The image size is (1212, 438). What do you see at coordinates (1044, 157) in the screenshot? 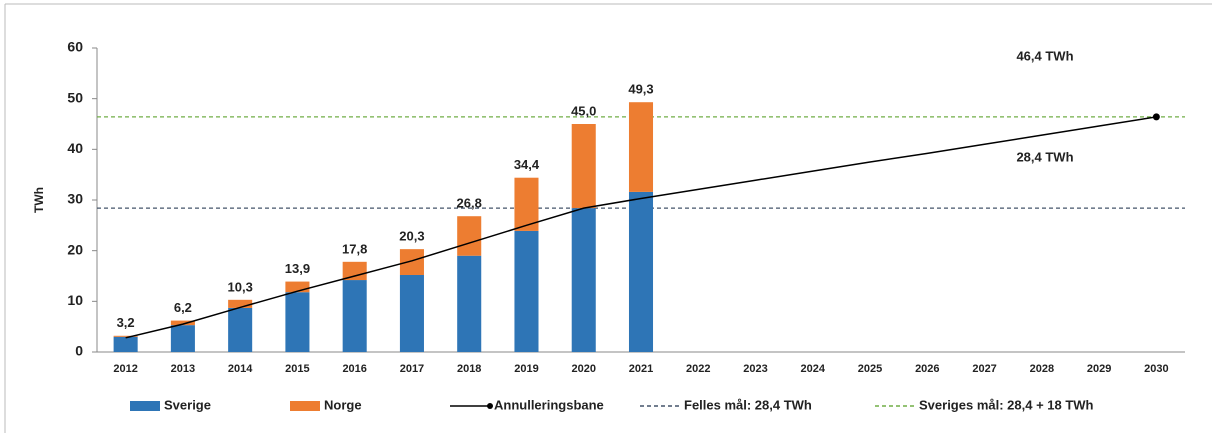
I see `annotation: 28,4 TWh` at bounding box center [1044, 157].